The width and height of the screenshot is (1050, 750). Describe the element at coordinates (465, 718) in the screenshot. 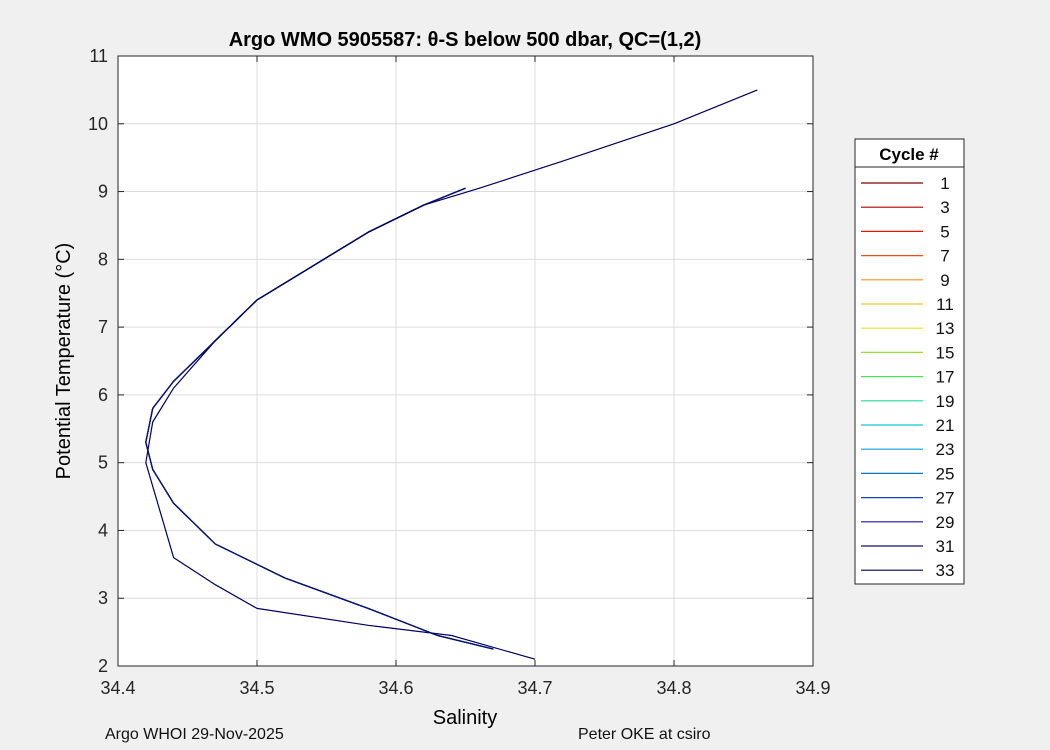

I see `x-axis-label: Salinity` at that location.